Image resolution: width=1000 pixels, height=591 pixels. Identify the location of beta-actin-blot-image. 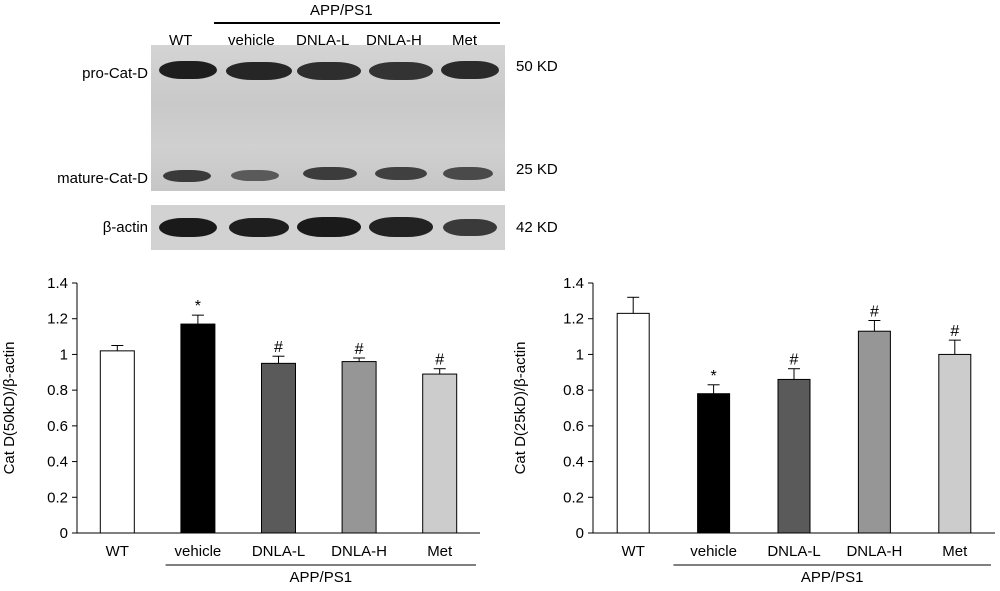
(328, 227).